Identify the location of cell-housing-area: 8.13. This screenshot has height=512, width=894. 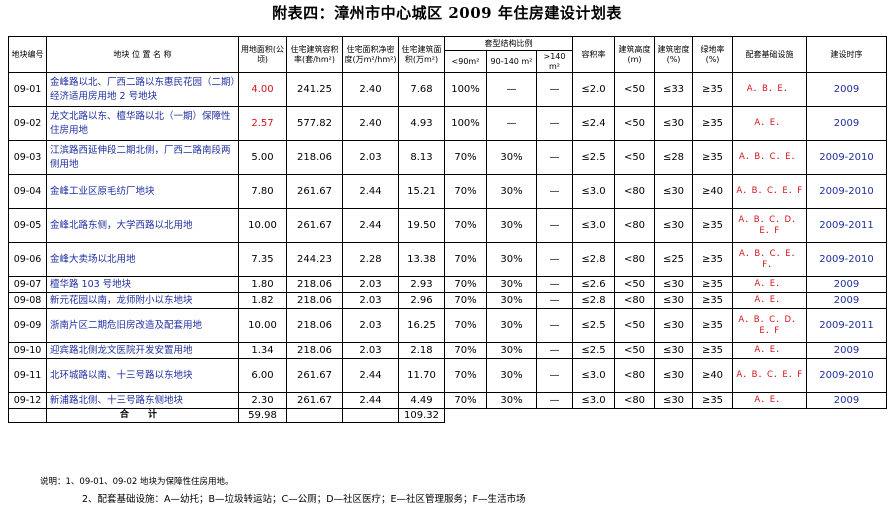
(421, 157).